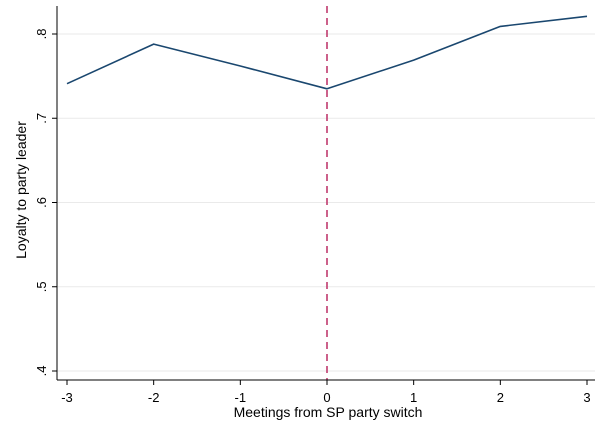 Image resolution: width=597 pixels, height=430 pixels. I want to click on x-tick-label-3: 0, so click(326, 397).